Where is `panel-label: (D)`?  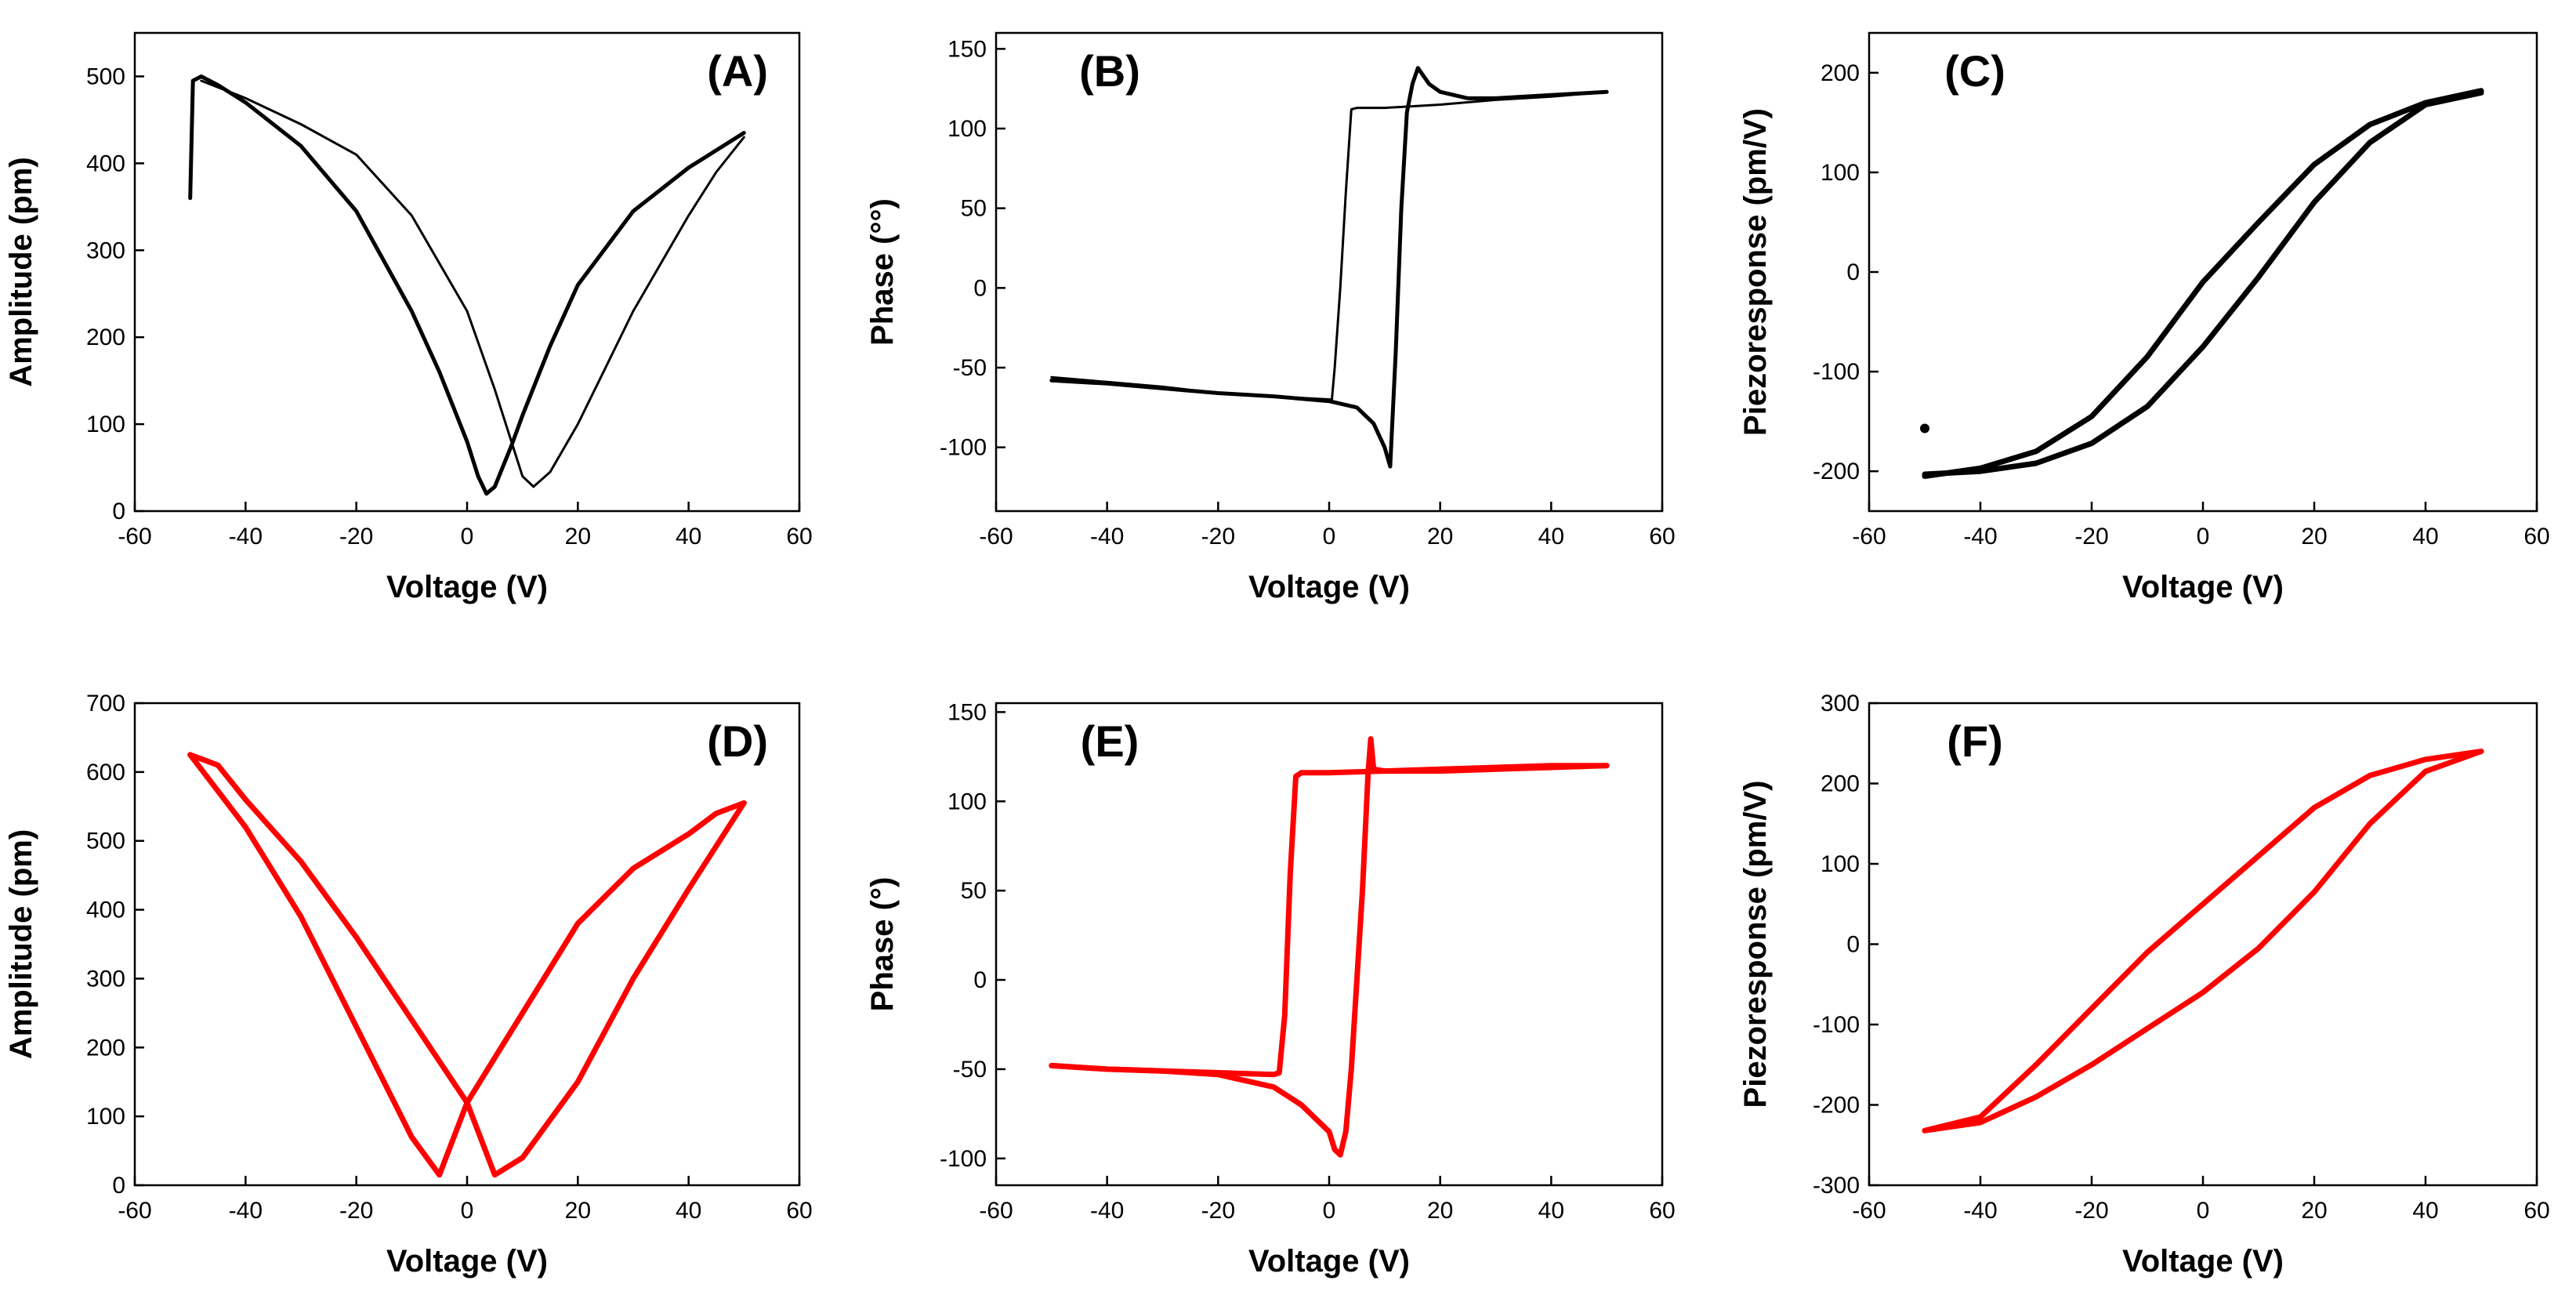
panel-label: (D) is located at coordinates (737, 741).